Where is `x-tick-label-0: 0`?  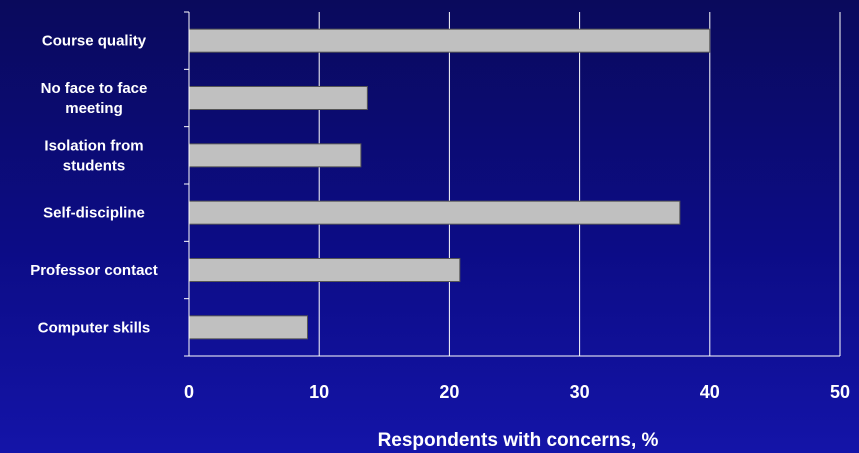 x-tick-label-0: 0 is located at coordinates (189, 392).